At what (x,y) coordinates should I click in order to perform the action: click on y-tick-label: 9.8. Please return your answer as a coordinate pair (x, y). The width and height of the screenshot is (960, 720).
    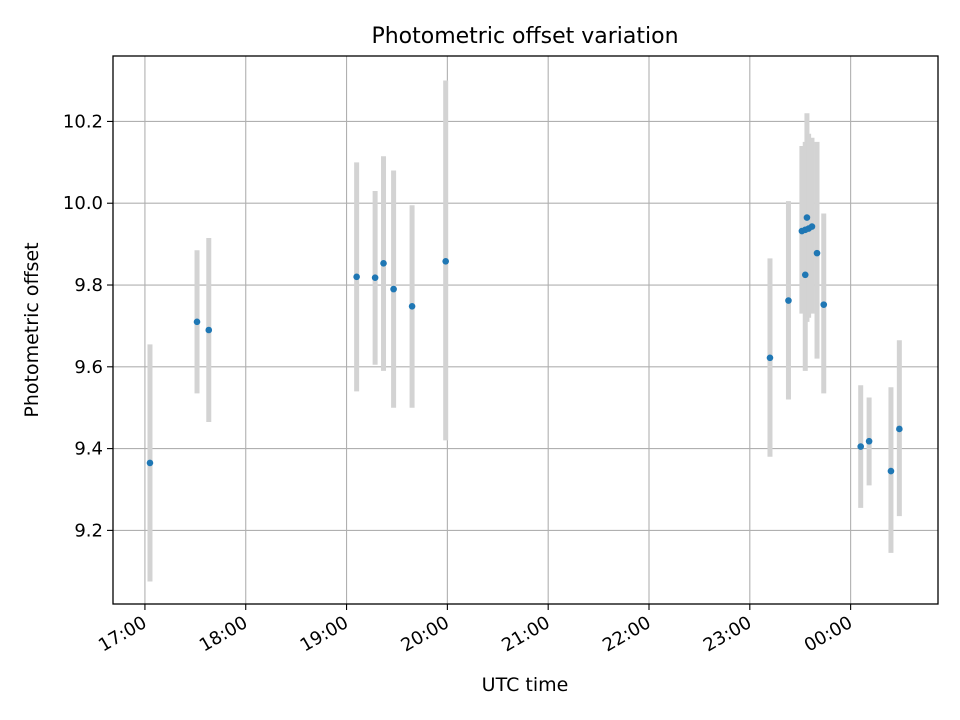
    Looking at the image, I should click on (88, 285).